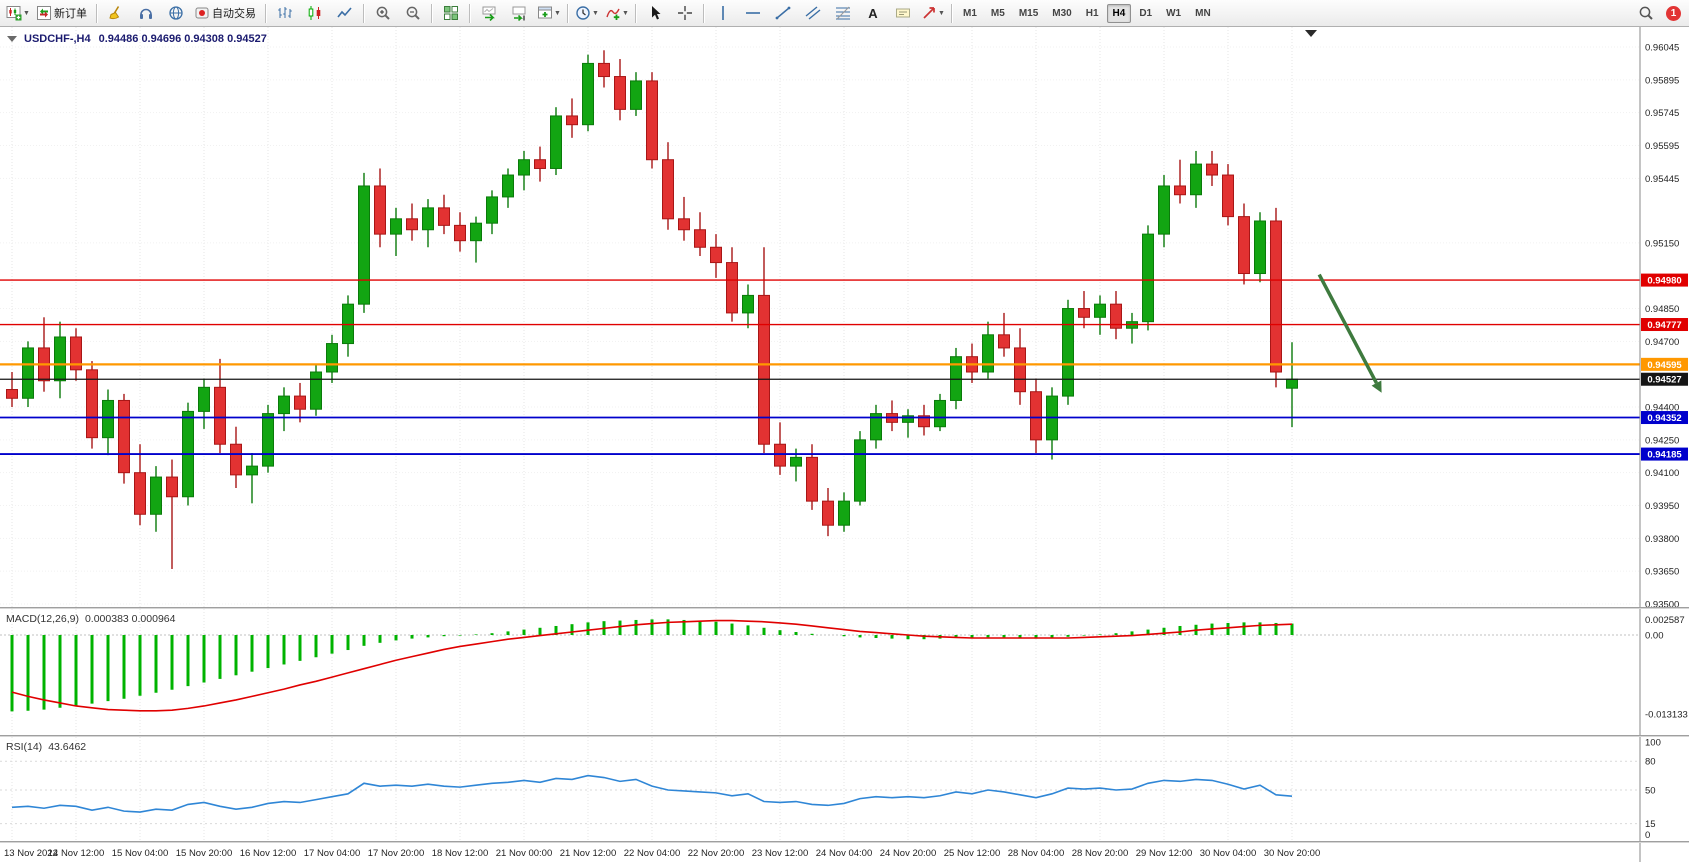 Image resolution: width=1689 pixels, height=862 pixels. I want to click on period-dropdown-button: ▼, so click(587, 13).